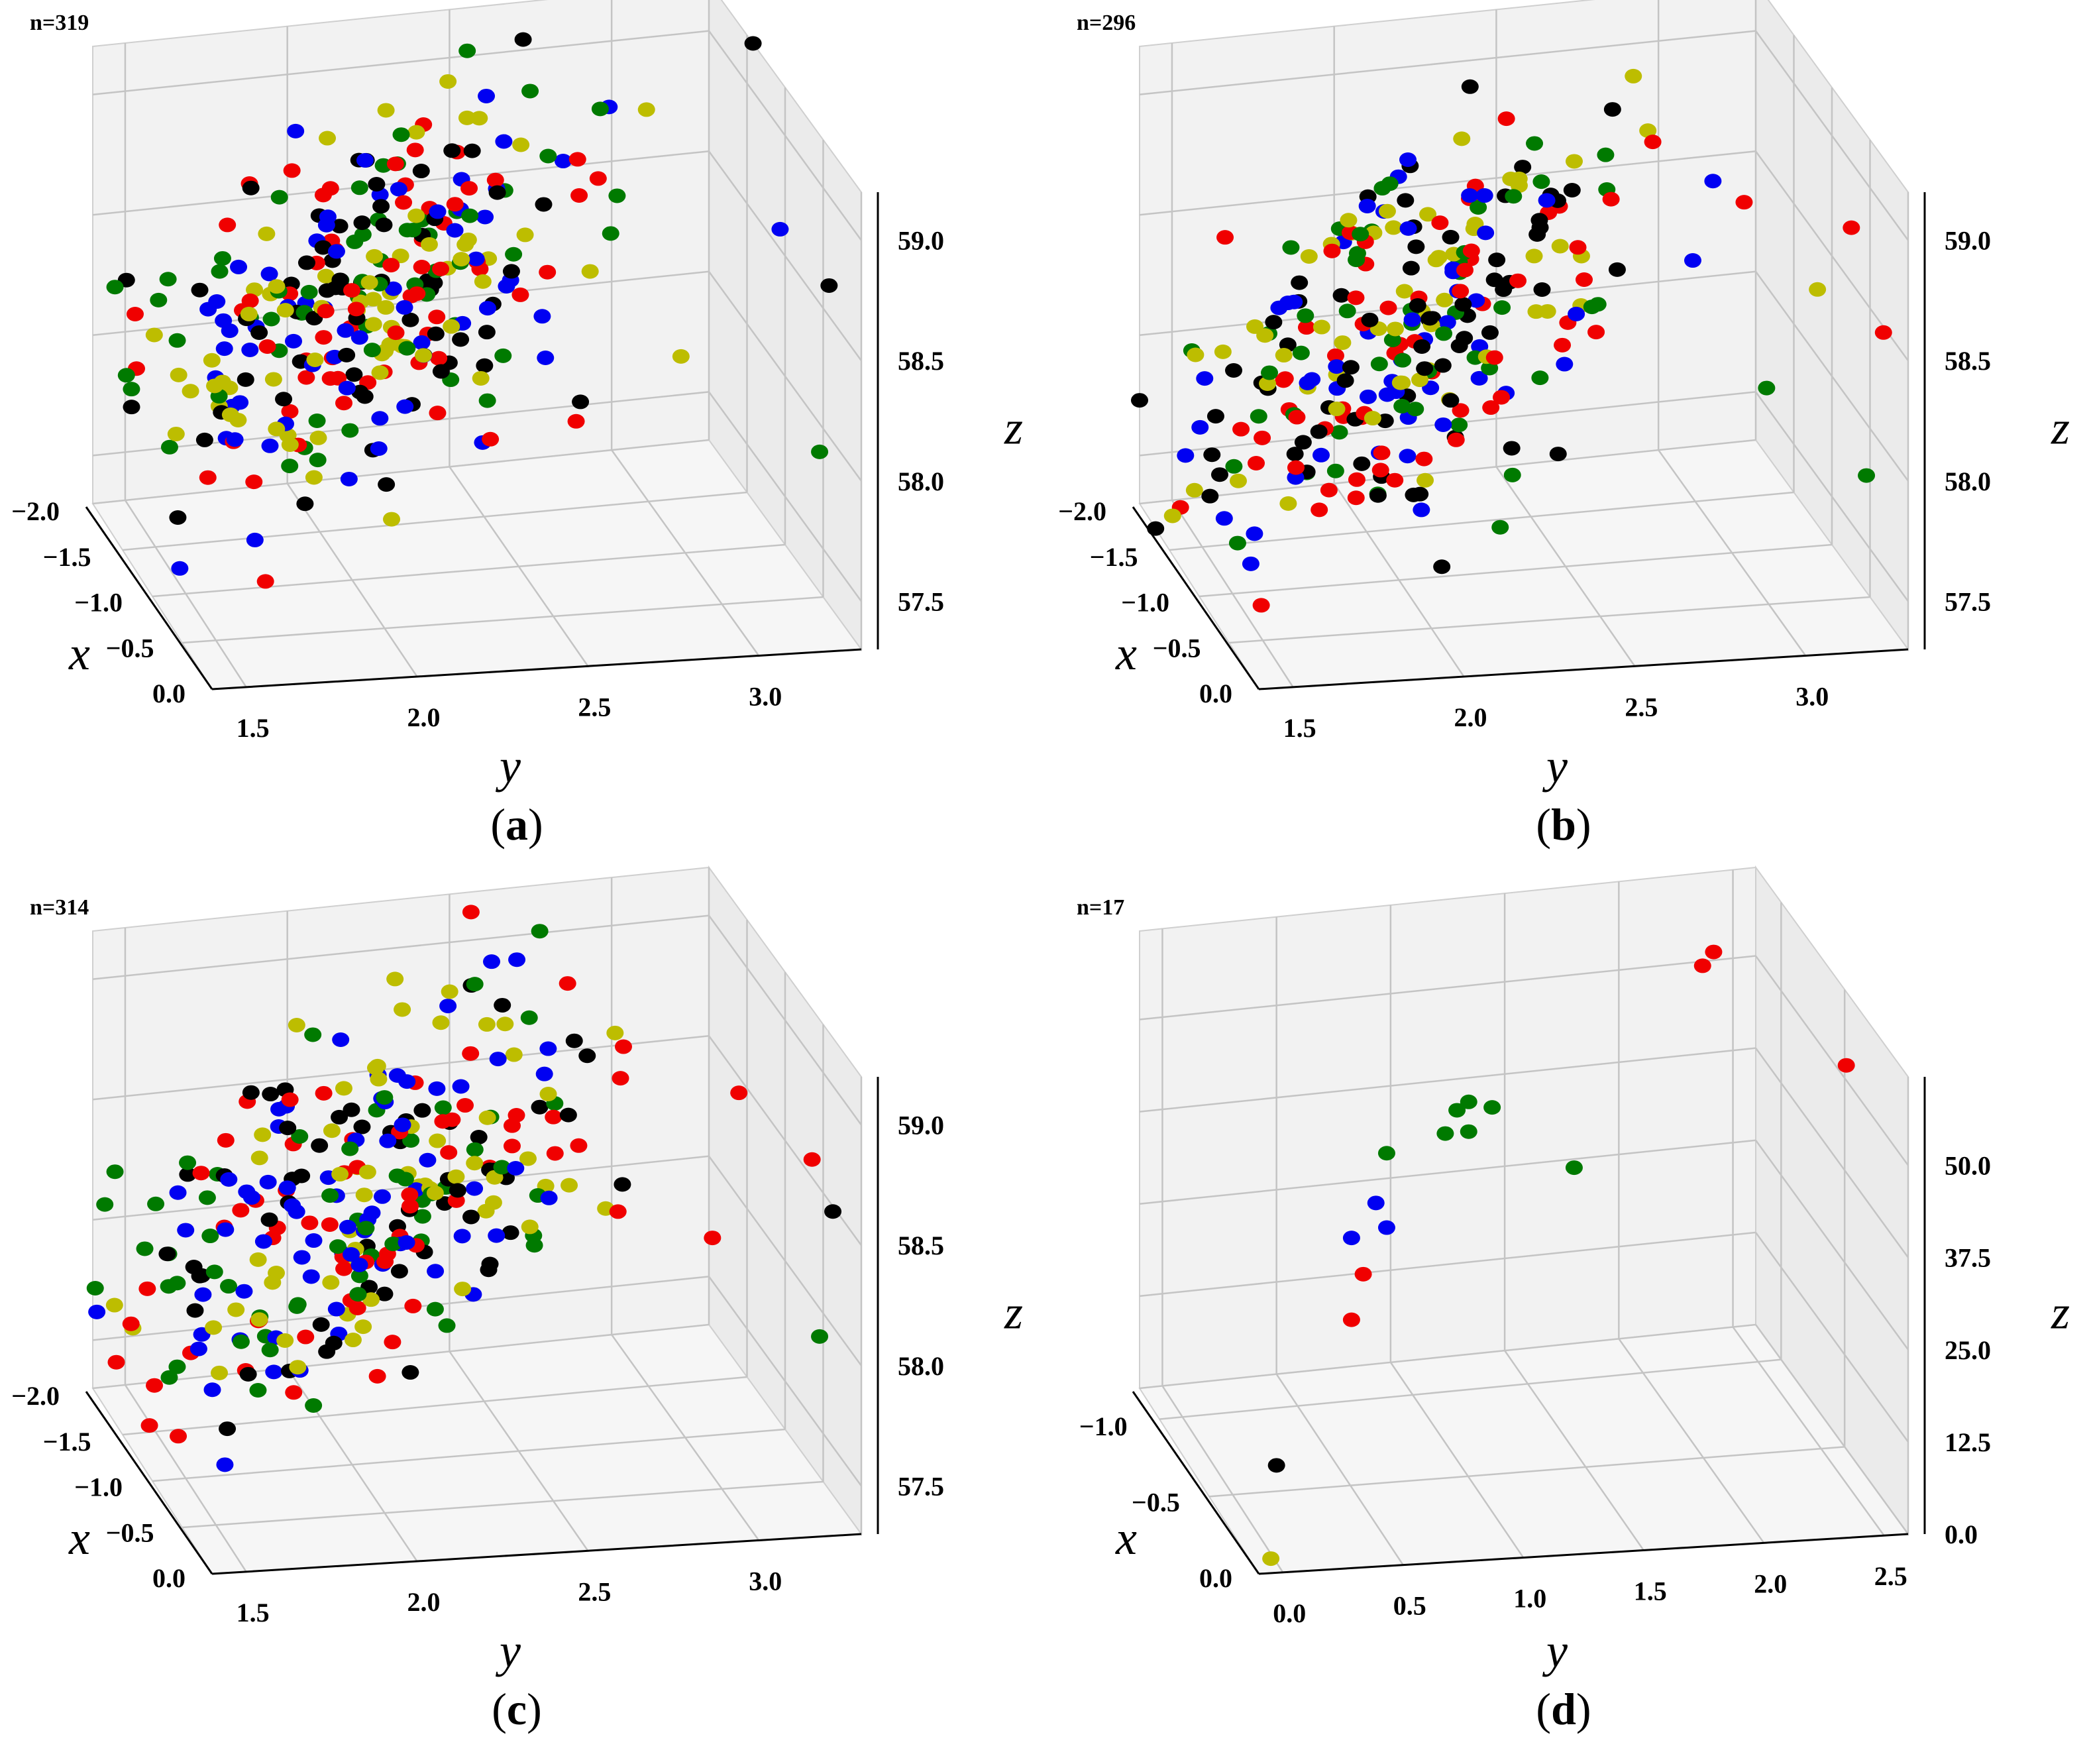  Describe the element at coordinates (1563, 1709) in the screenshot. I see `caption-d: (d)` at that location.